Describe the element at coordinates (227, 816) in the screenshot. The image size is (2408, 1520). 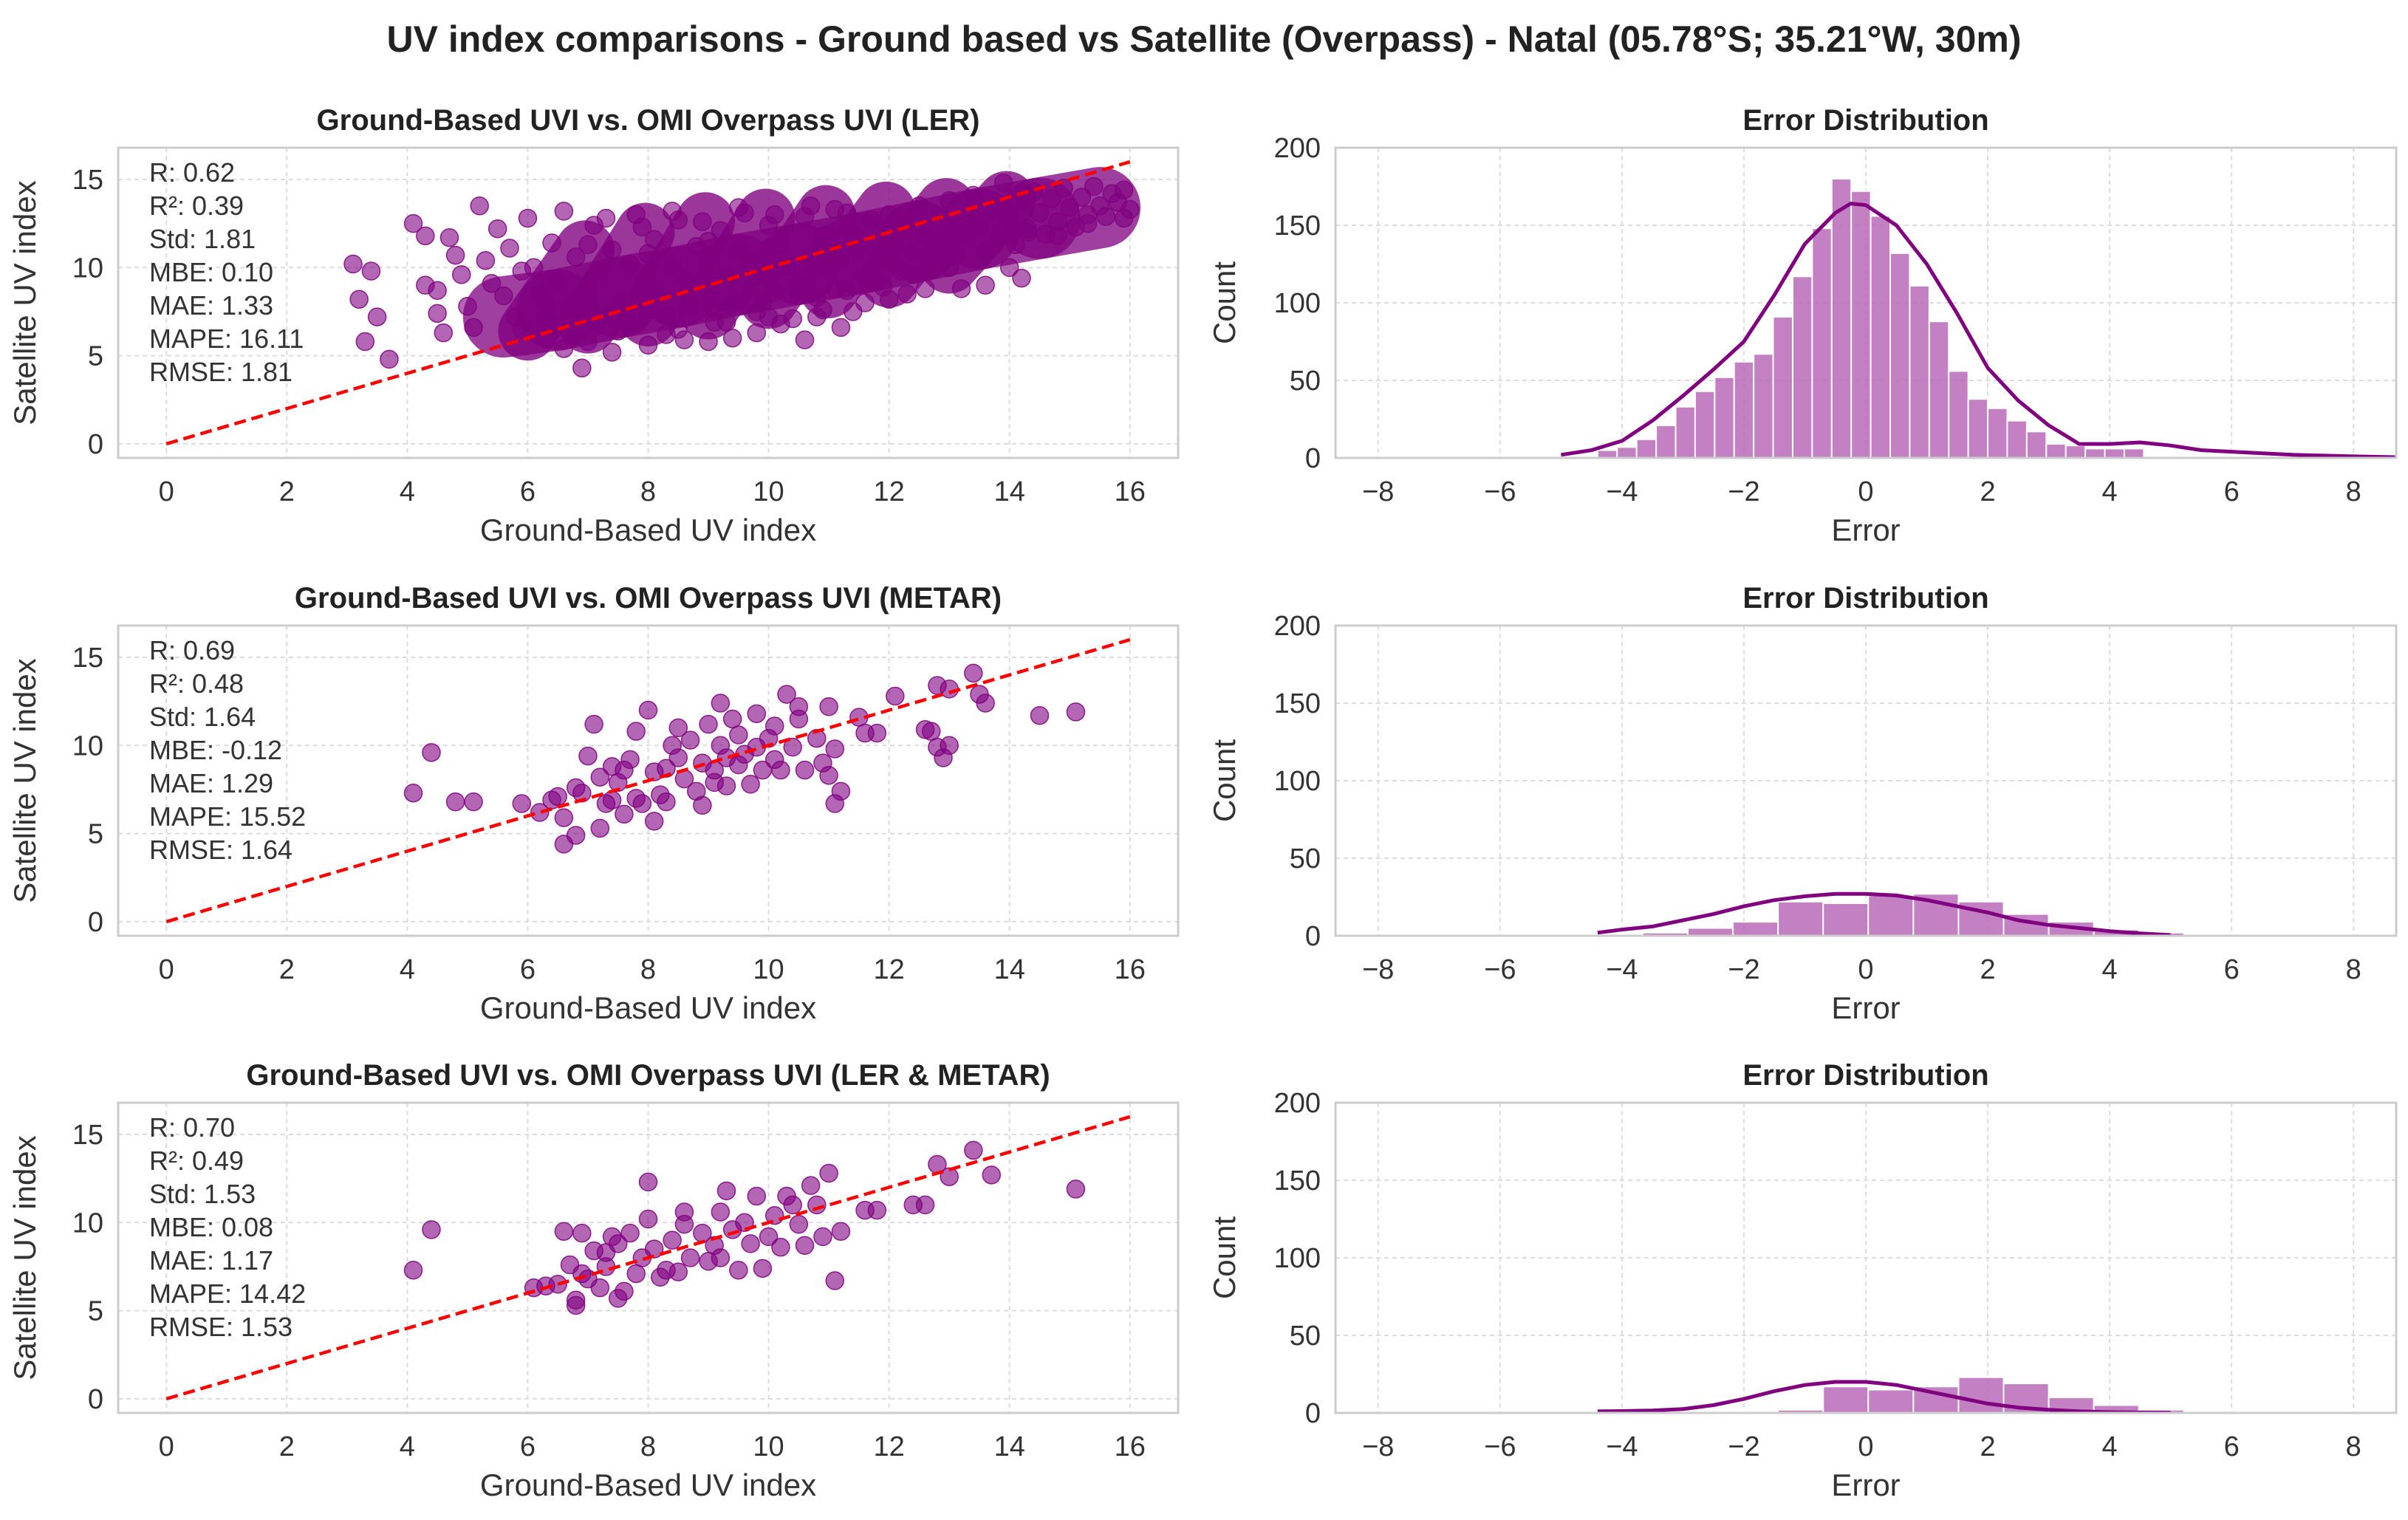
I see `stat-label: MAPE: 15.52` at that location.